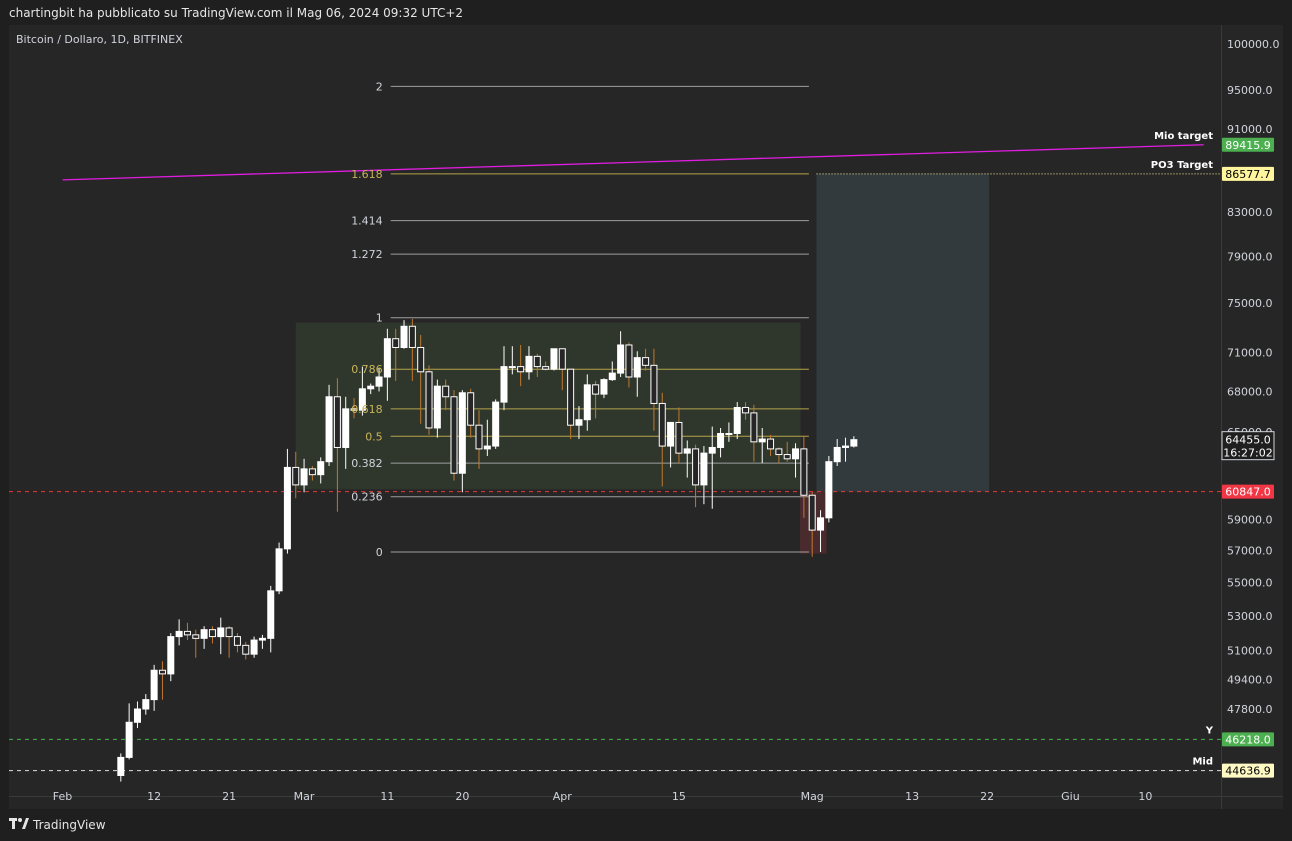  I want to click on price-level-label: PO3 Target, so click(1182, 165).